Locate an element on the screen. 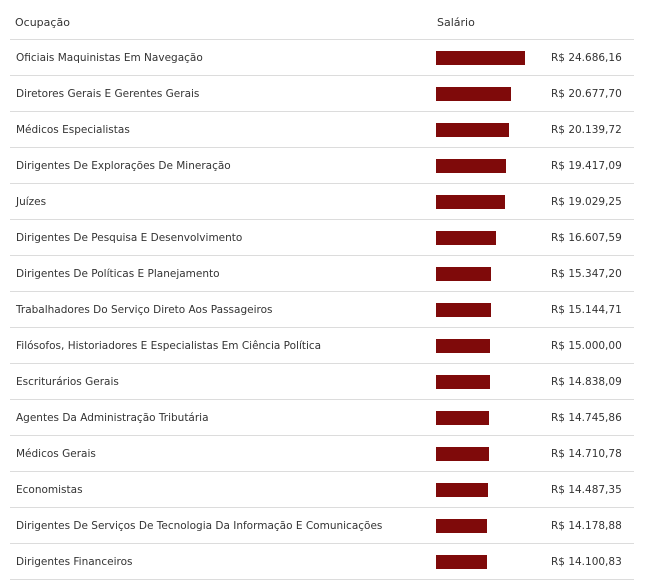 Image resolution: width=646 pixels, height=581 pixels. occupation-label: Juízes is located at coordinates (31, 202).